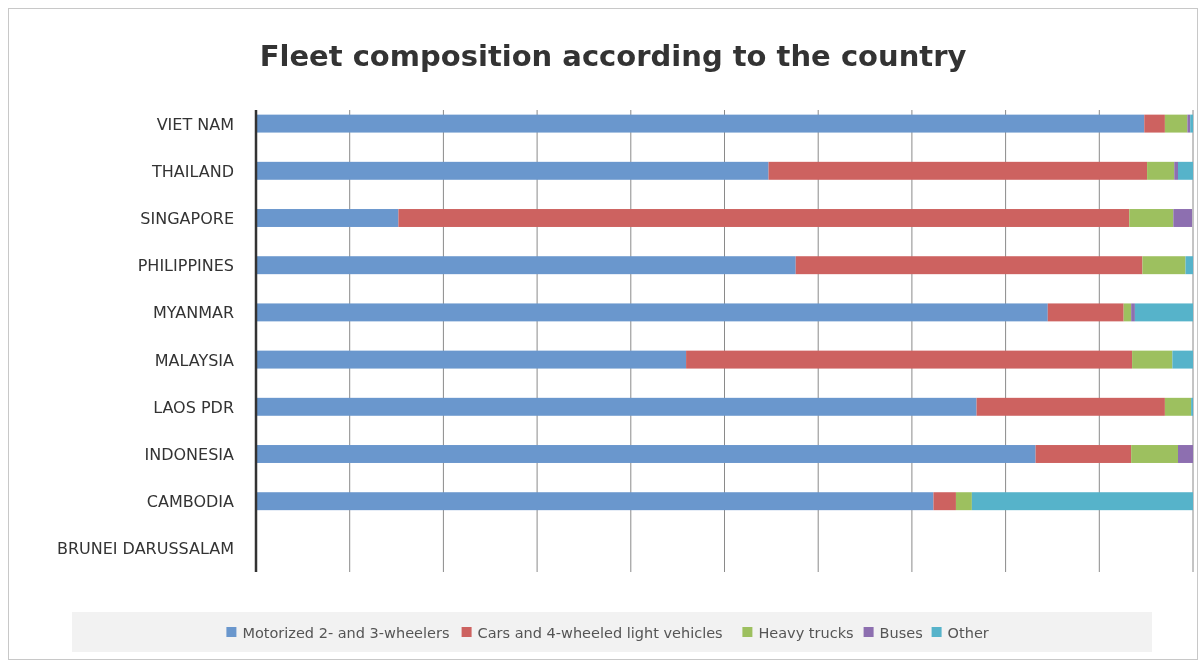 The image size is (1198, 660). I want to click on y-tick-label: SINGAPORE, so click(187, 218).